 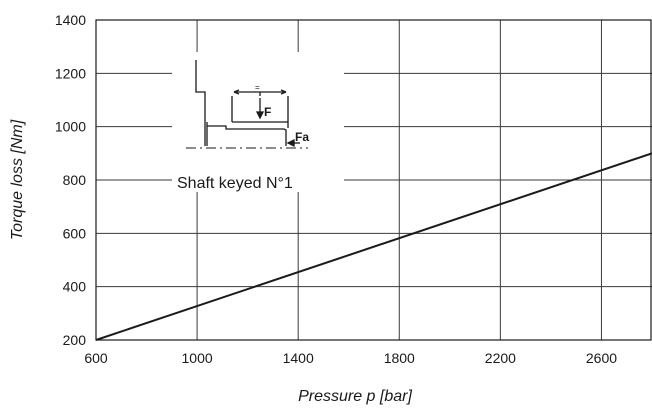 I want to click on y-tick-label-1400: 1400, so click(x=70, y=20).